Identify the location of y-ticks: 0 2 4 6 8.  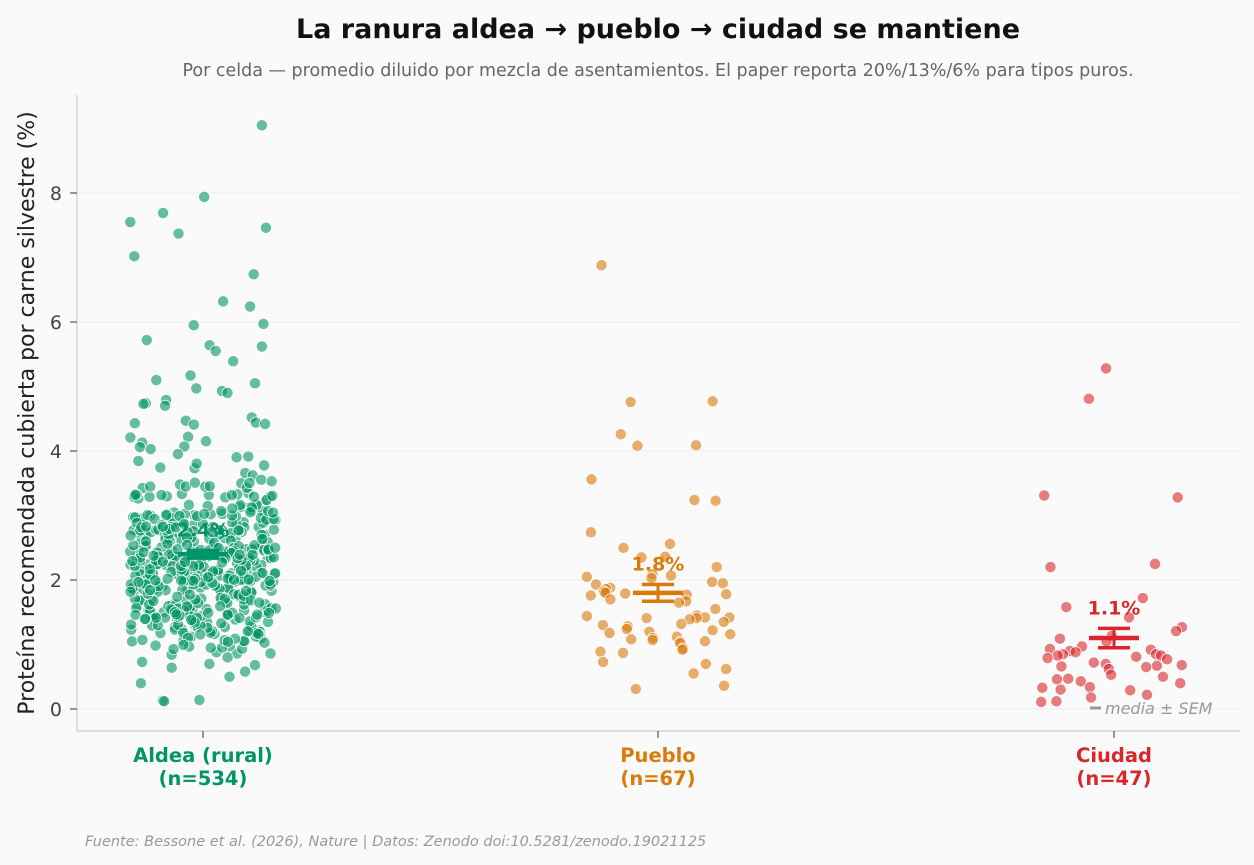
(63, 452).